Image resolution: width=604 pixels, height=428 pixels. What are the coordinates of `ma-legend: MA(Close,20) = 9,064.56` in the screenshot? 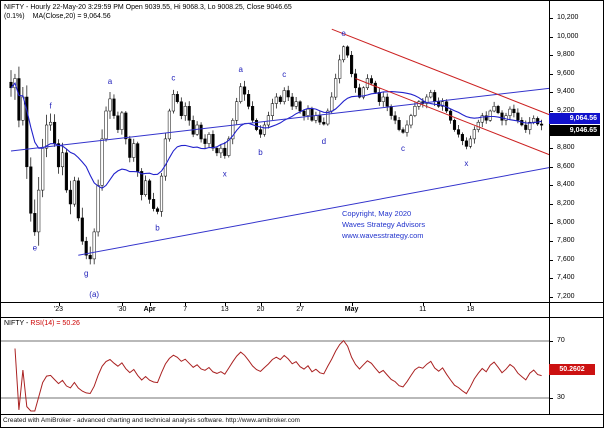 It's located at (71, 16).